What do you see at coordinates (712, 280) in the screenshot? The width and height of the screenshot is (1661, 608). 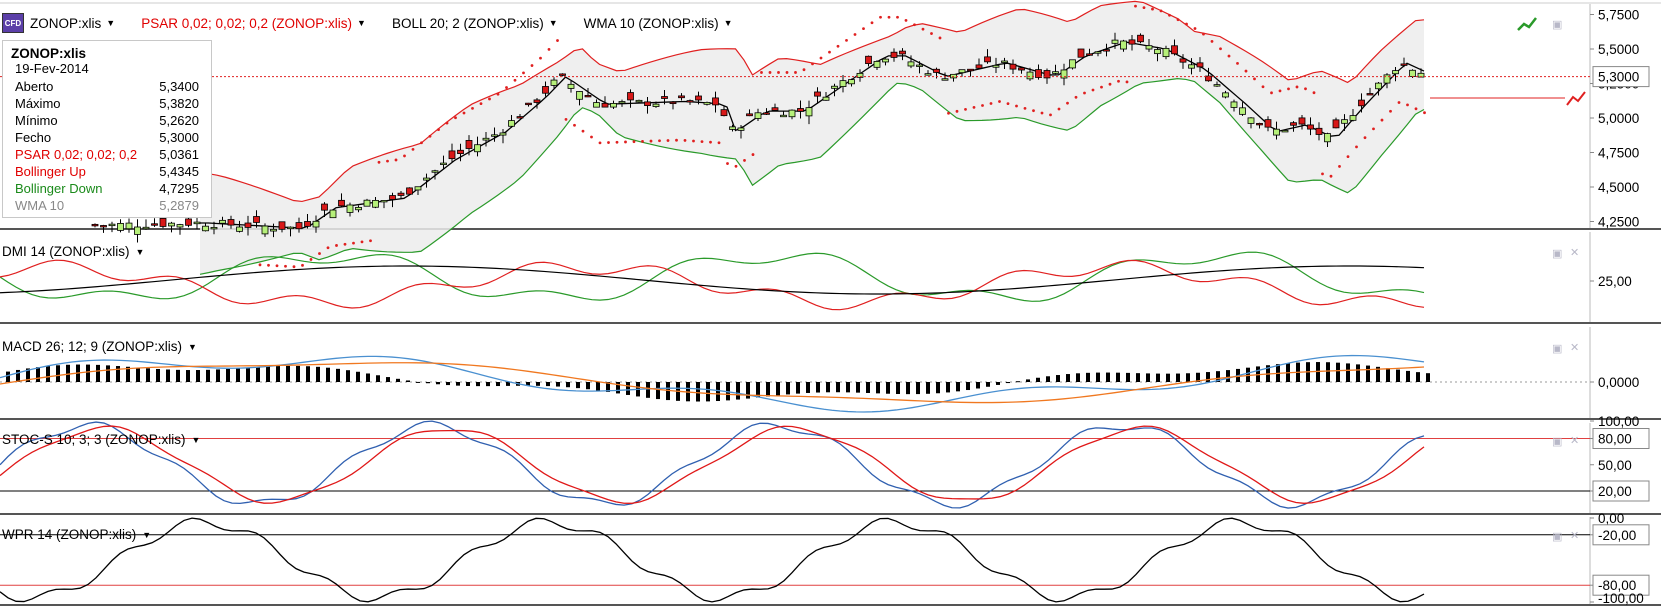 I see `adx-line` at bounding box center [712, 280].